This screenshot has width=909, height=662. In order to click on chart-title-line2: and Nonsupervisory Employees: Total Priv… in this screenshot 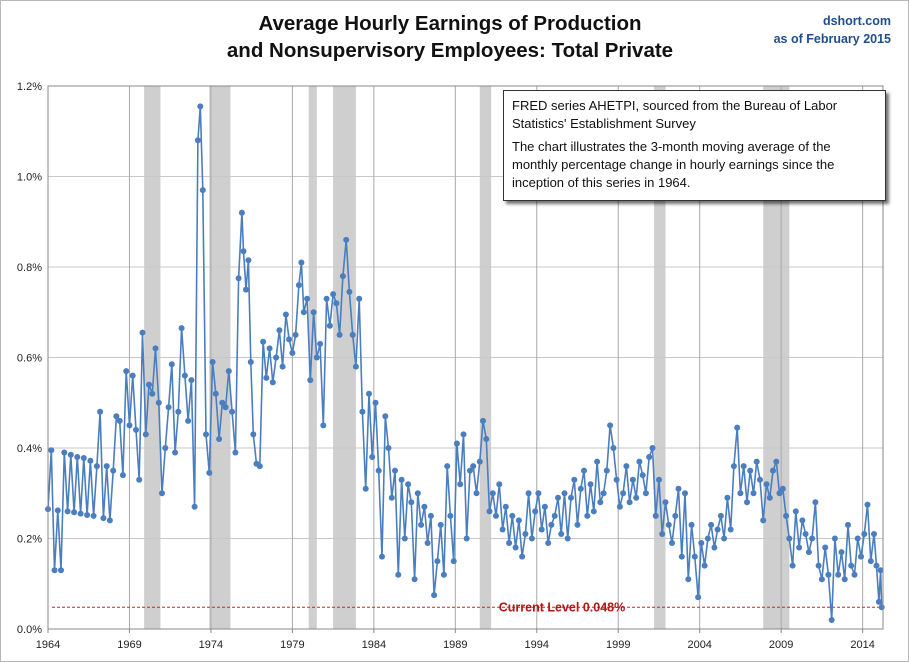, I will do `click(450, 50)`.